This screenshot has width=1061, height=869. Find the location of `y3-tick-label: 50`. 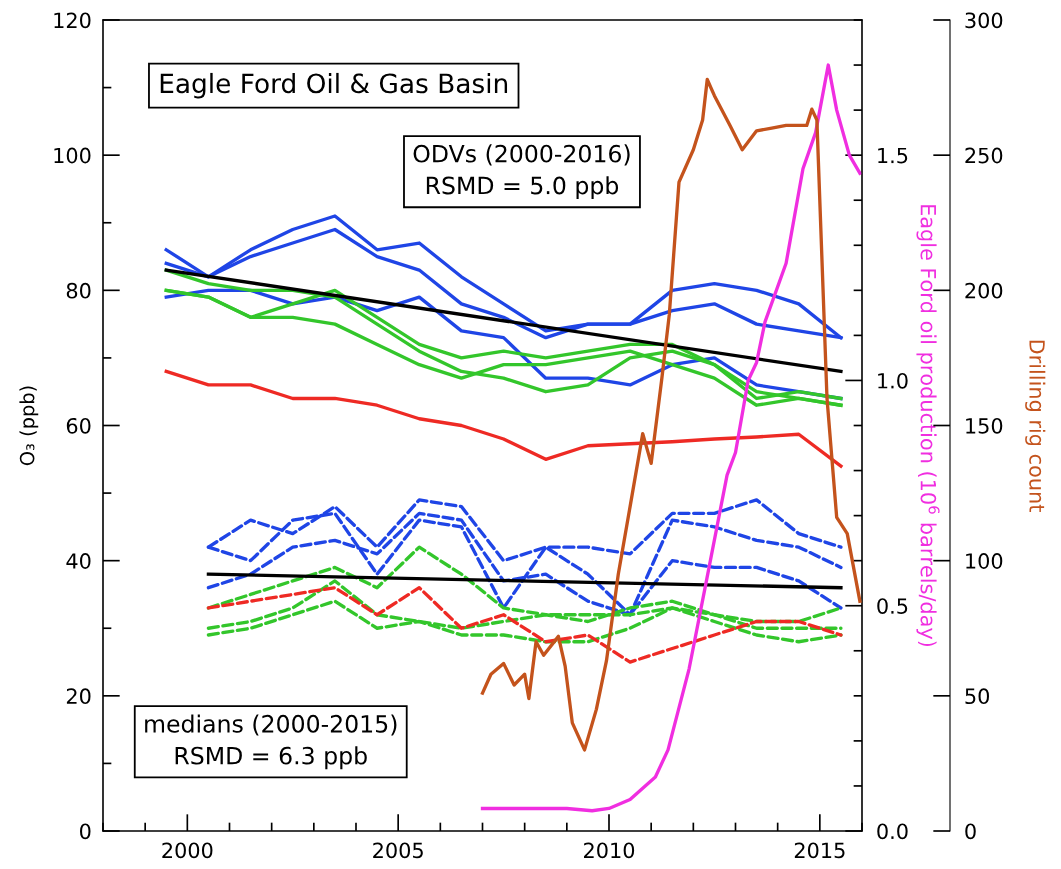

y3-tick-label: 50 is located at coordinates (977, 696).